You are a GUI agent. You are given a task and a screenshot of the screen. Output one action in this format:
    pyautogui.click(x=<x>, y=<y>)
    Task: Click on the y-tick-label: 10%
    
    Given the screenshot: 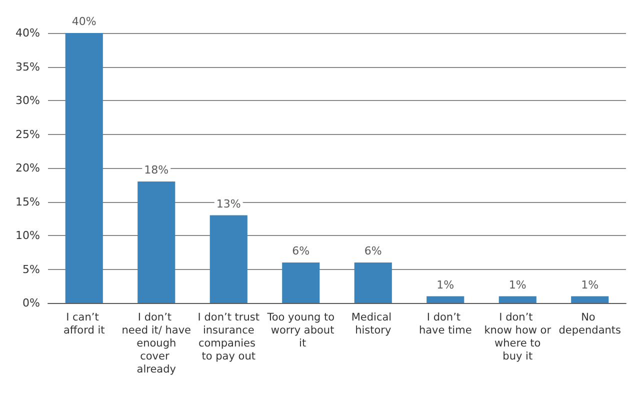 What is the action you would take?
    pyautogui.click(x=28, y=235)
    